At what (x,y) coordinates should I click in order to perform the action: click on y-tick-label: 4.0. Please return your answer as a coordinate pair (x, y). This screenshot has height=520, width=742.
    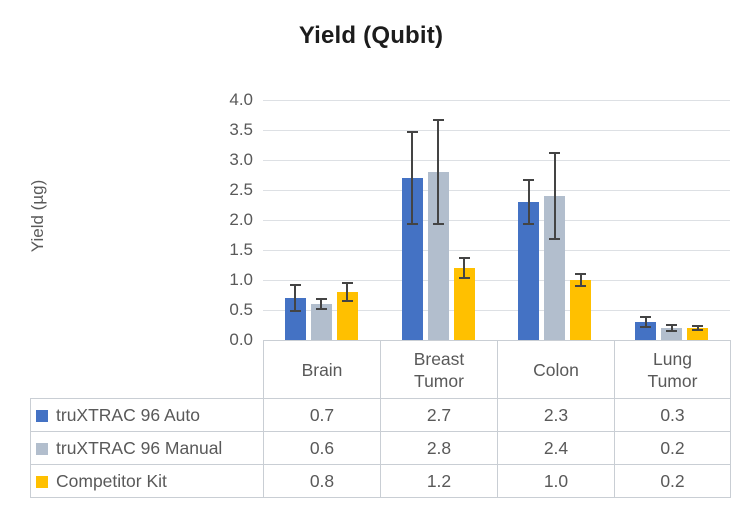
    Looking at the image, I should click on (241, 99).